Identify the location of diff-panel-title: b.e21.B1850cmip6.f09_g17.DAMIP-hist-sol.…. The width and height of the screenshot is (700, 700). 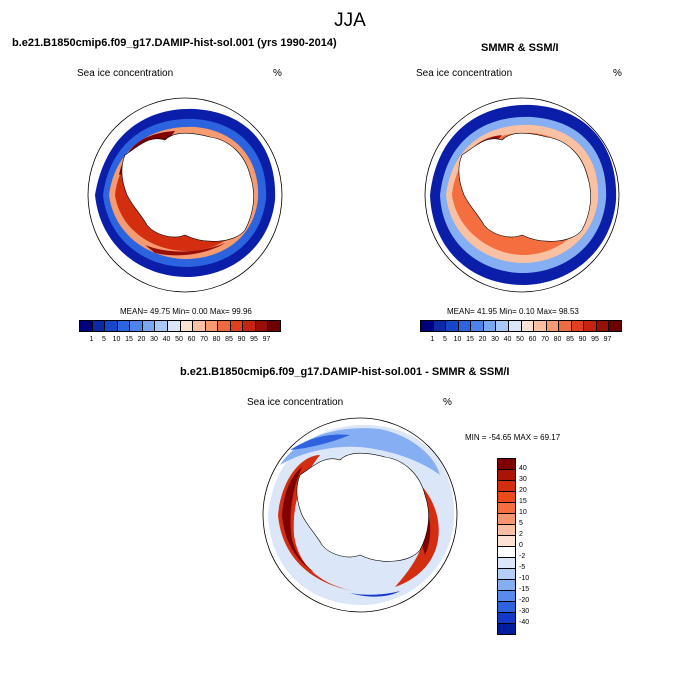
(345, 372).